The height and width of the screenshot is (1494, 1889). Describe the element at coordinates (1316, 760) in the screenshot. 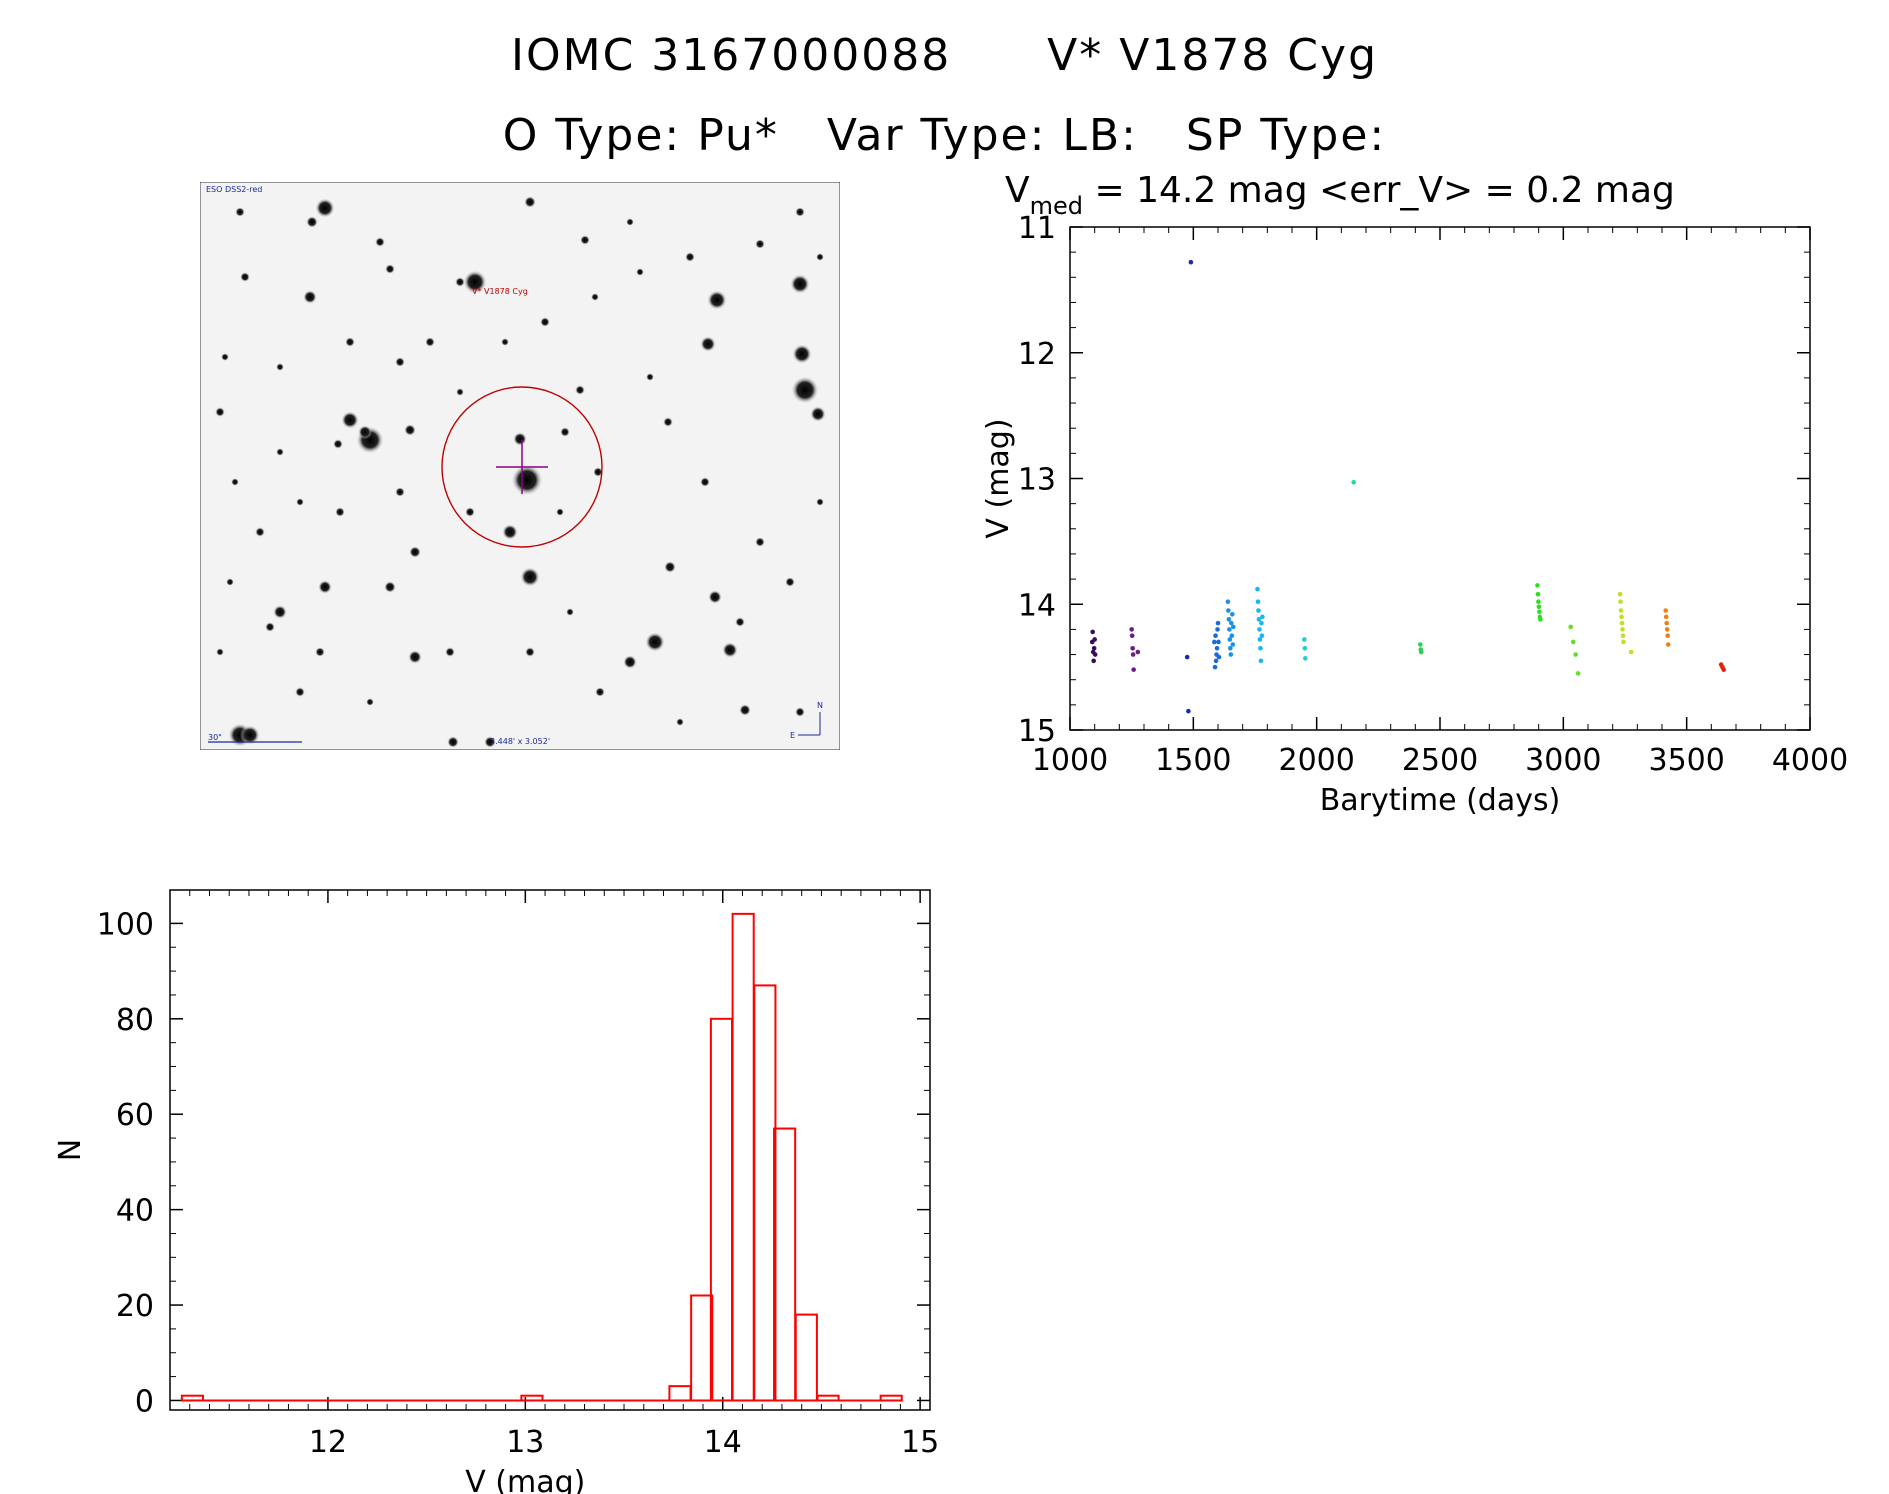

I see `x-tick-label: 2000` at that location.